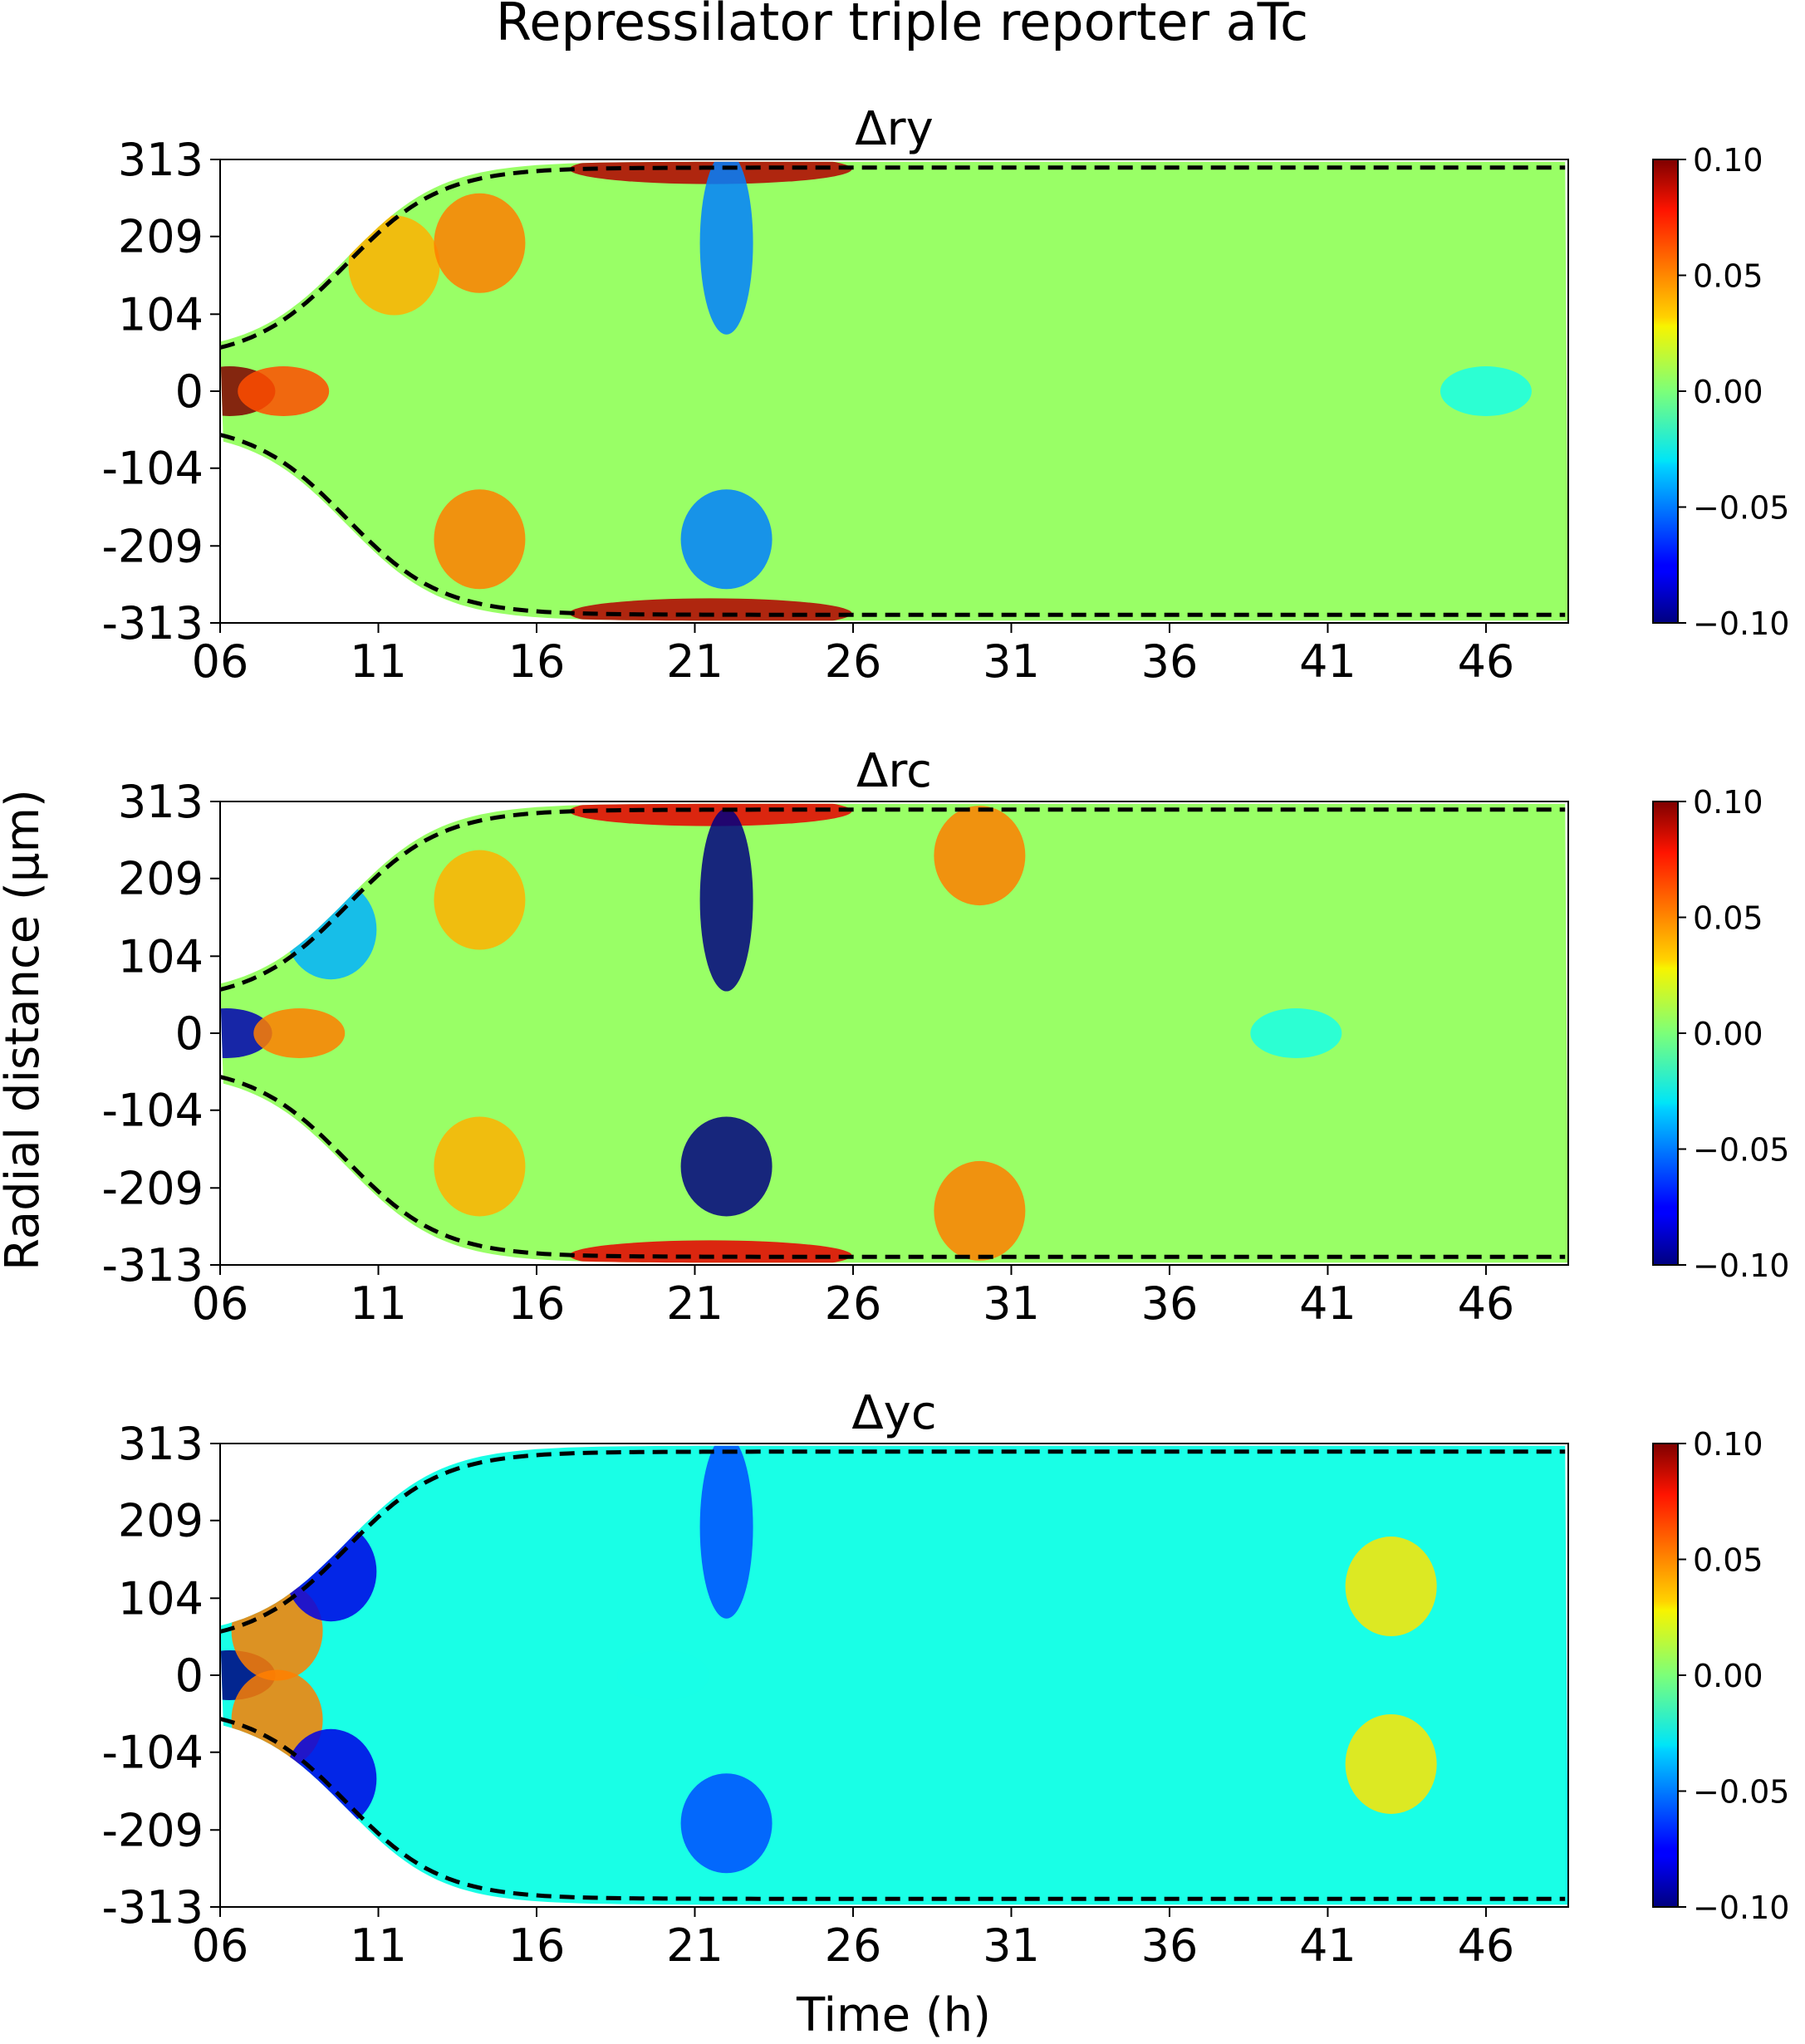  I want to click on x-axis-label: Time (h), so click(894, 2015).